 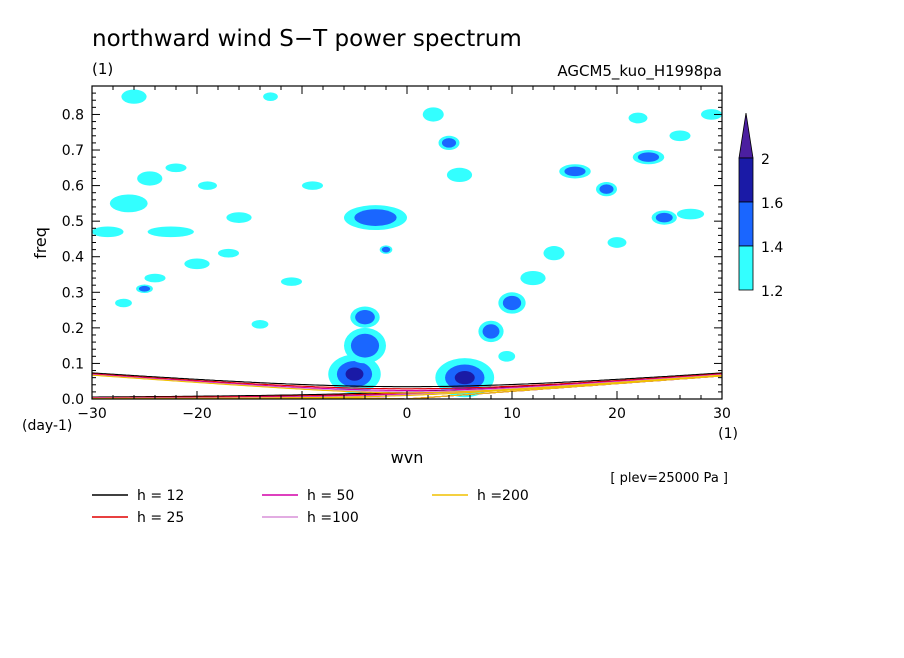 I want to click on y-tick-label: 0.6, so click(x=73, y=187).